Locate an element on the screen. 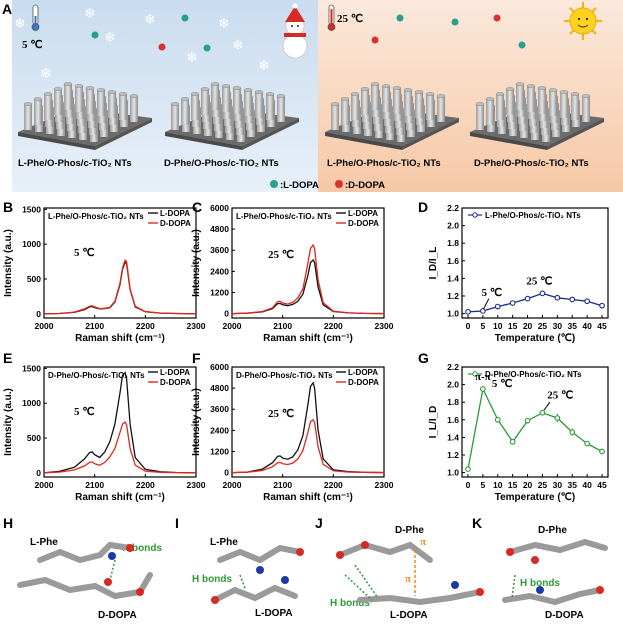  pi-pi-annotation: π-π is located at coordinates (483, 377).